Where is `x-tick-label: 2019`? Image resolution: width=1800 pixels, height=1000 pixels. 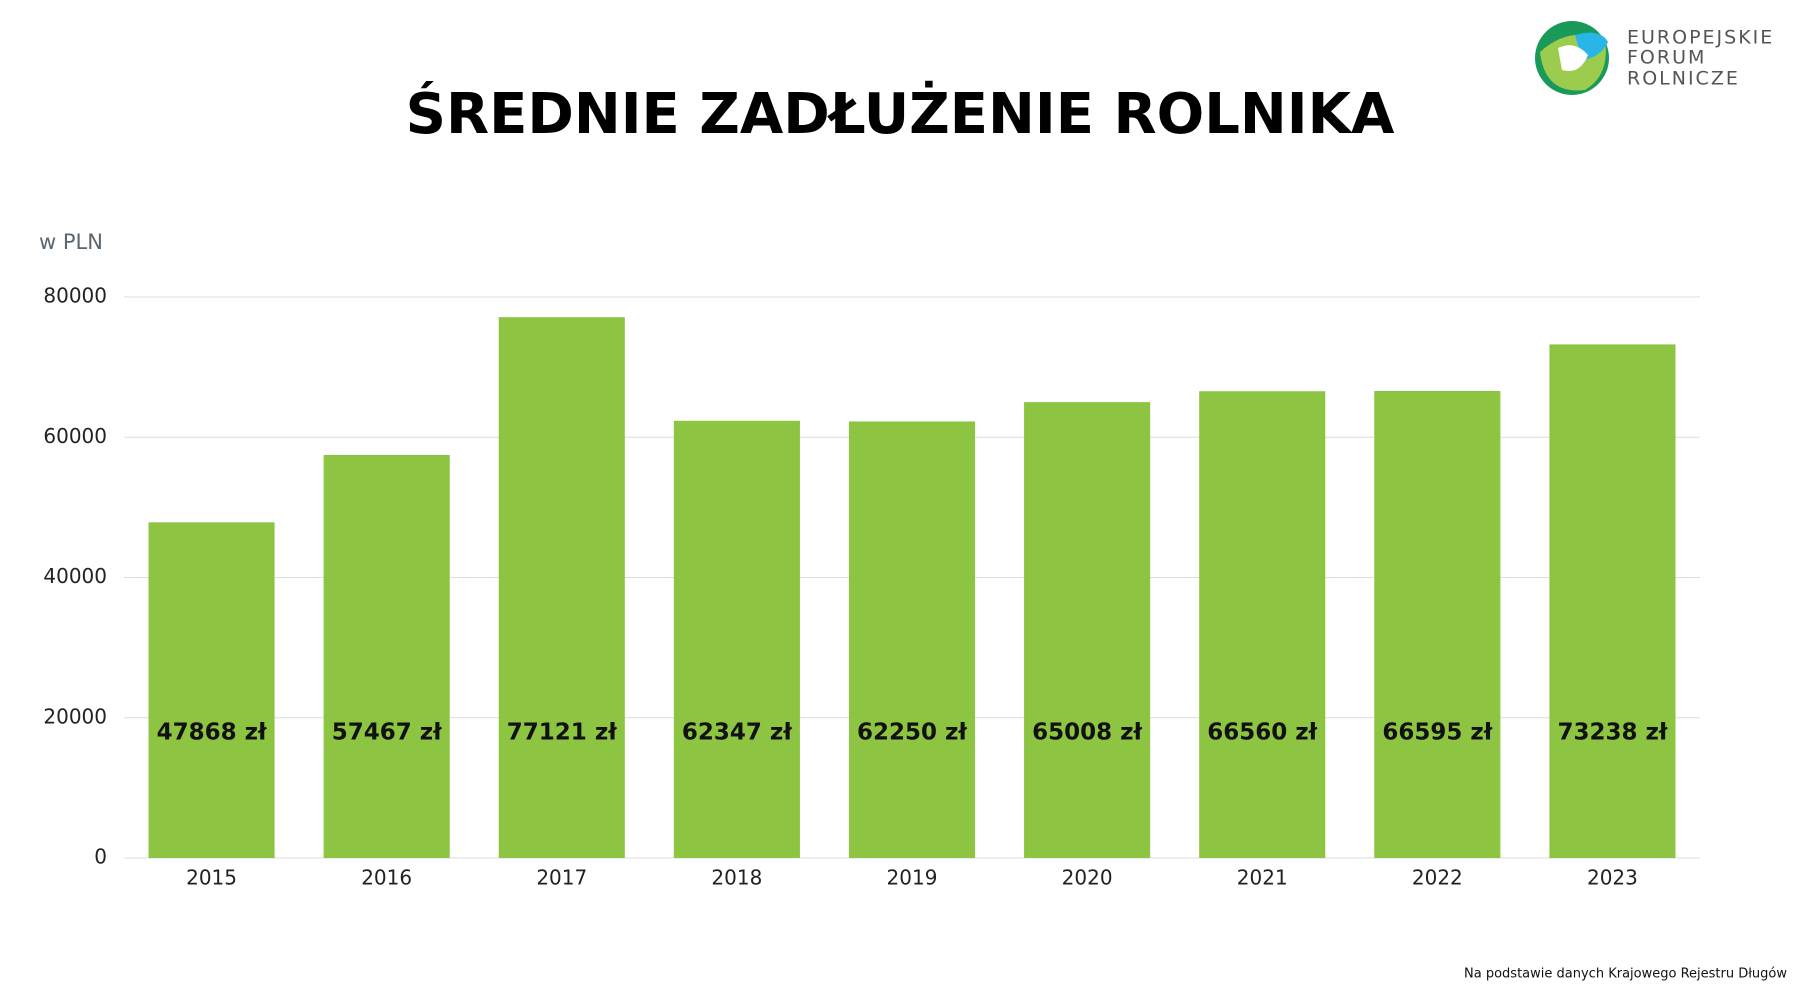
x-tick-label: 2019 is located at coordinates (912, 878).